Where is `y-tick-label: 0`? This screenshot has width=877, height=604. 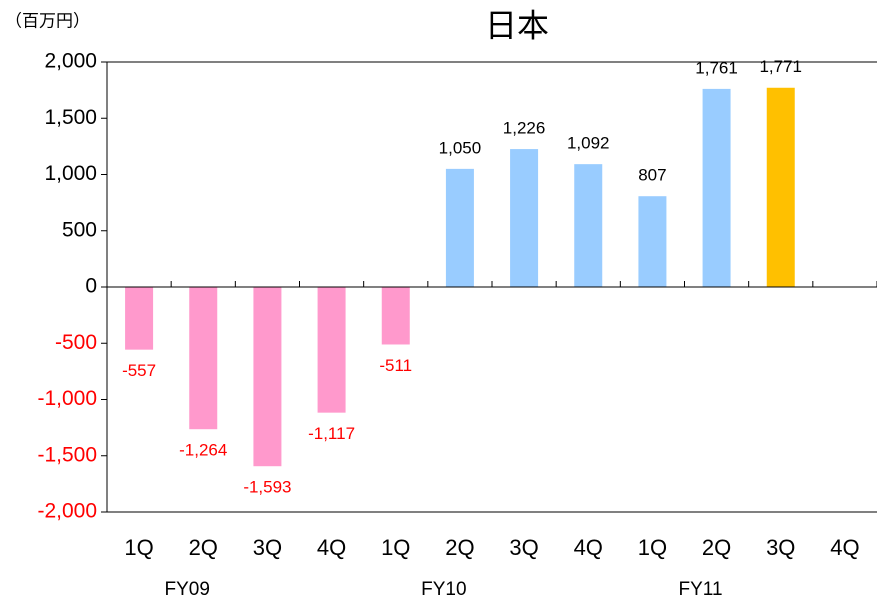
y-tick-label: 0 is located at coordinates (91, 286).